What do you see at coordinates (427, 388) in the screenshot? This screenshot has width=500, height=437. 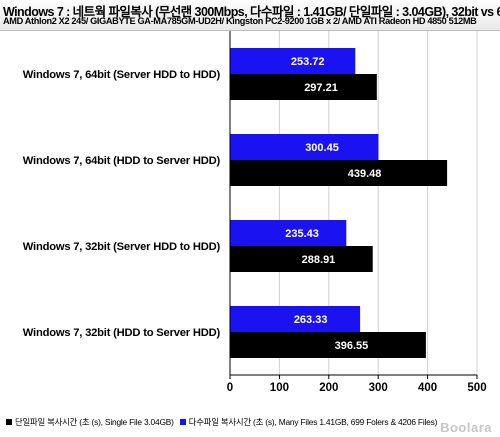 I see `x-tick-label: 400` at bounding box center [427, 388].